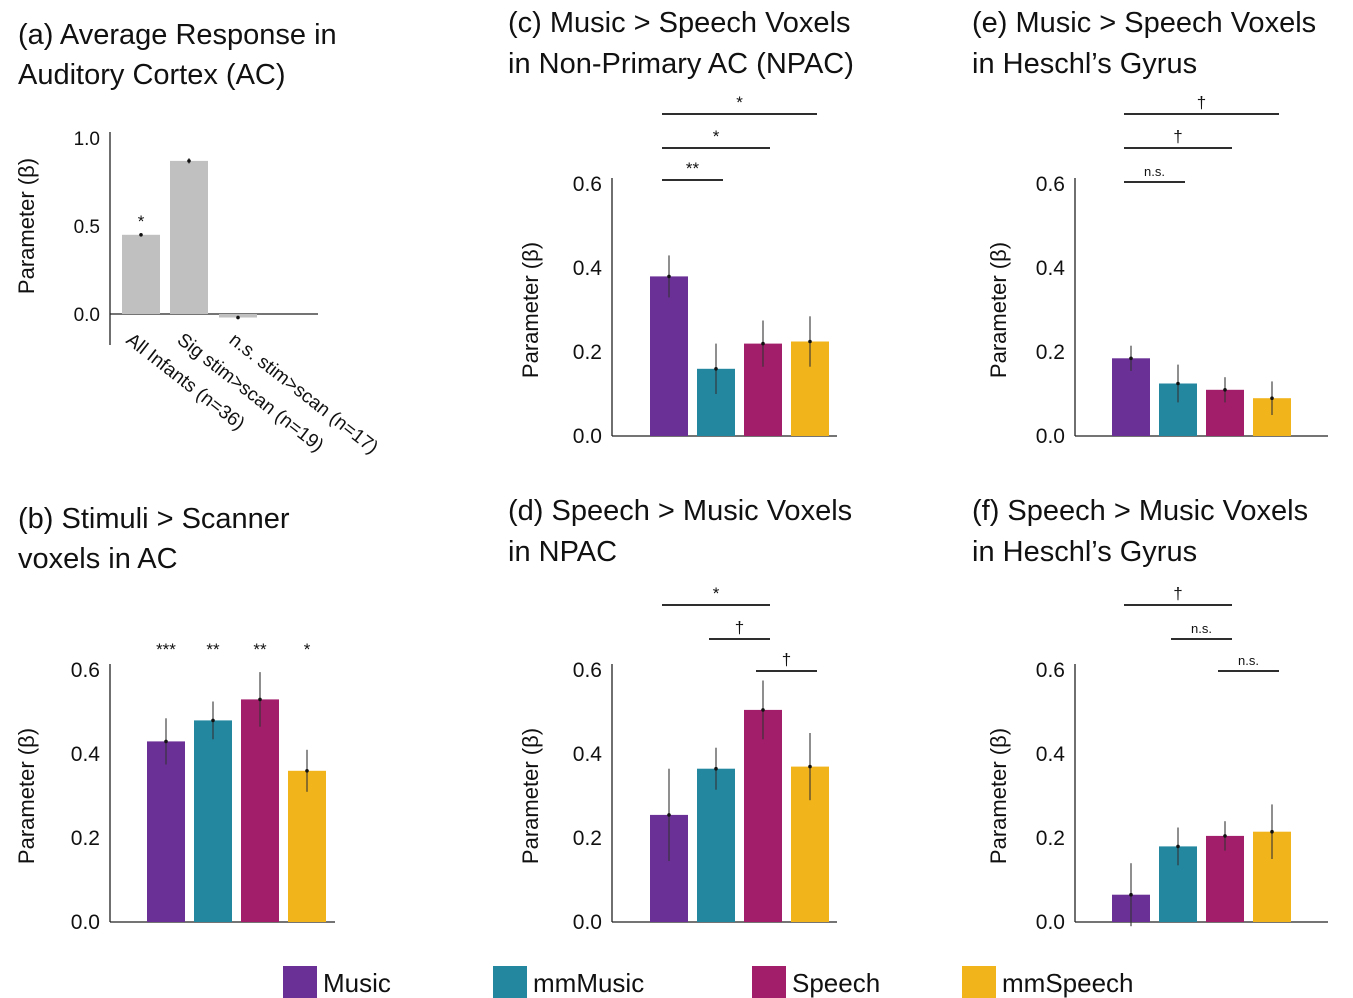 The image size is (1353, 998). I want to click on significance-marker: ***, so click(166, 649).